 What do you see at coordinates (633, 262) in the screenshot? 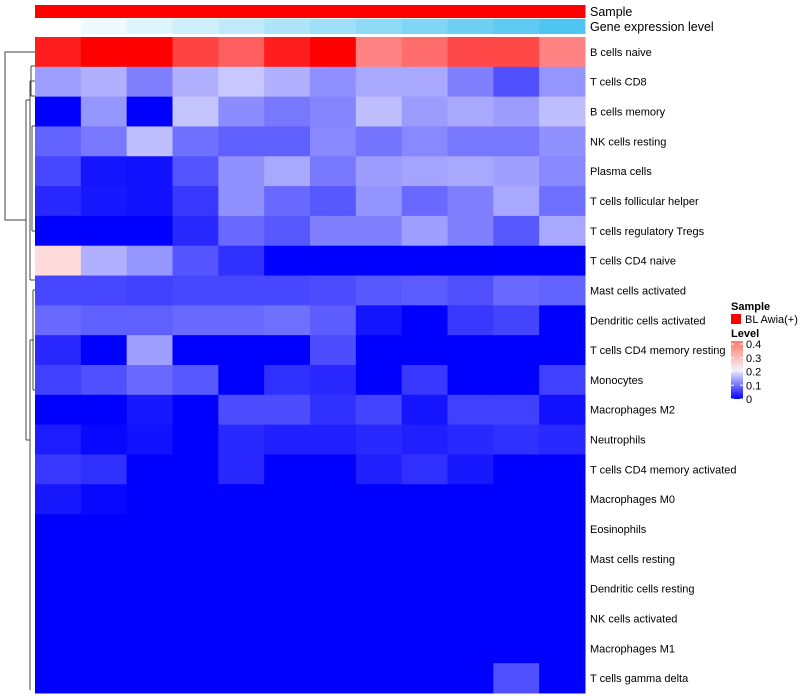
I see `row-label: T cells CD4 naive` at bounding box center [633, 262].